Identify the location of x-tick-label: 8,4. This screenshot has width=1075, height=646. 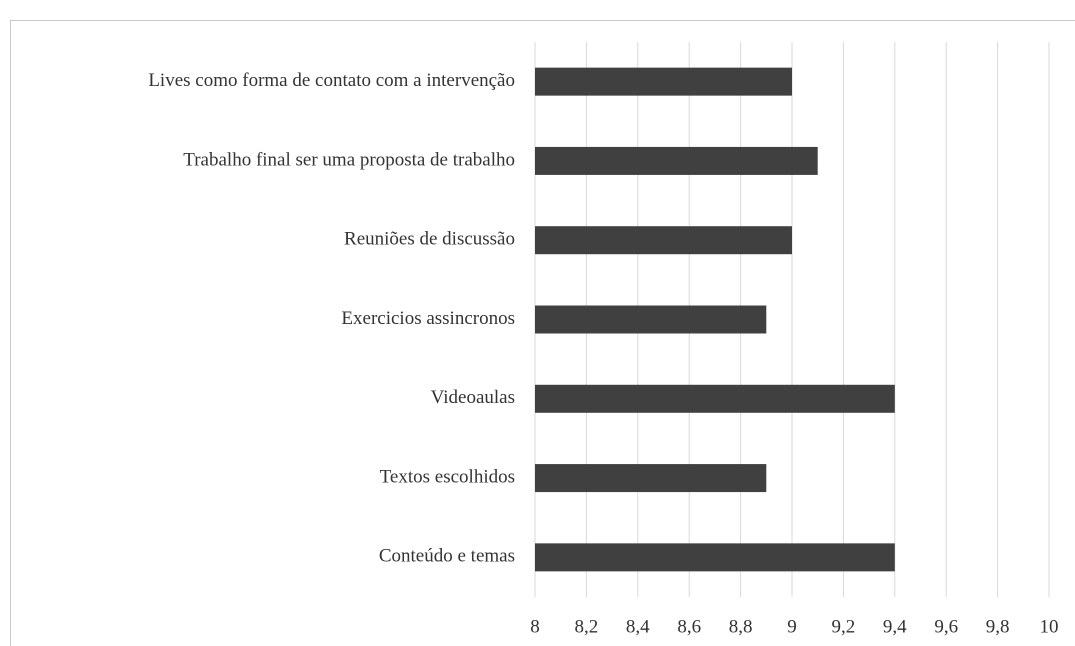
(638, 626).